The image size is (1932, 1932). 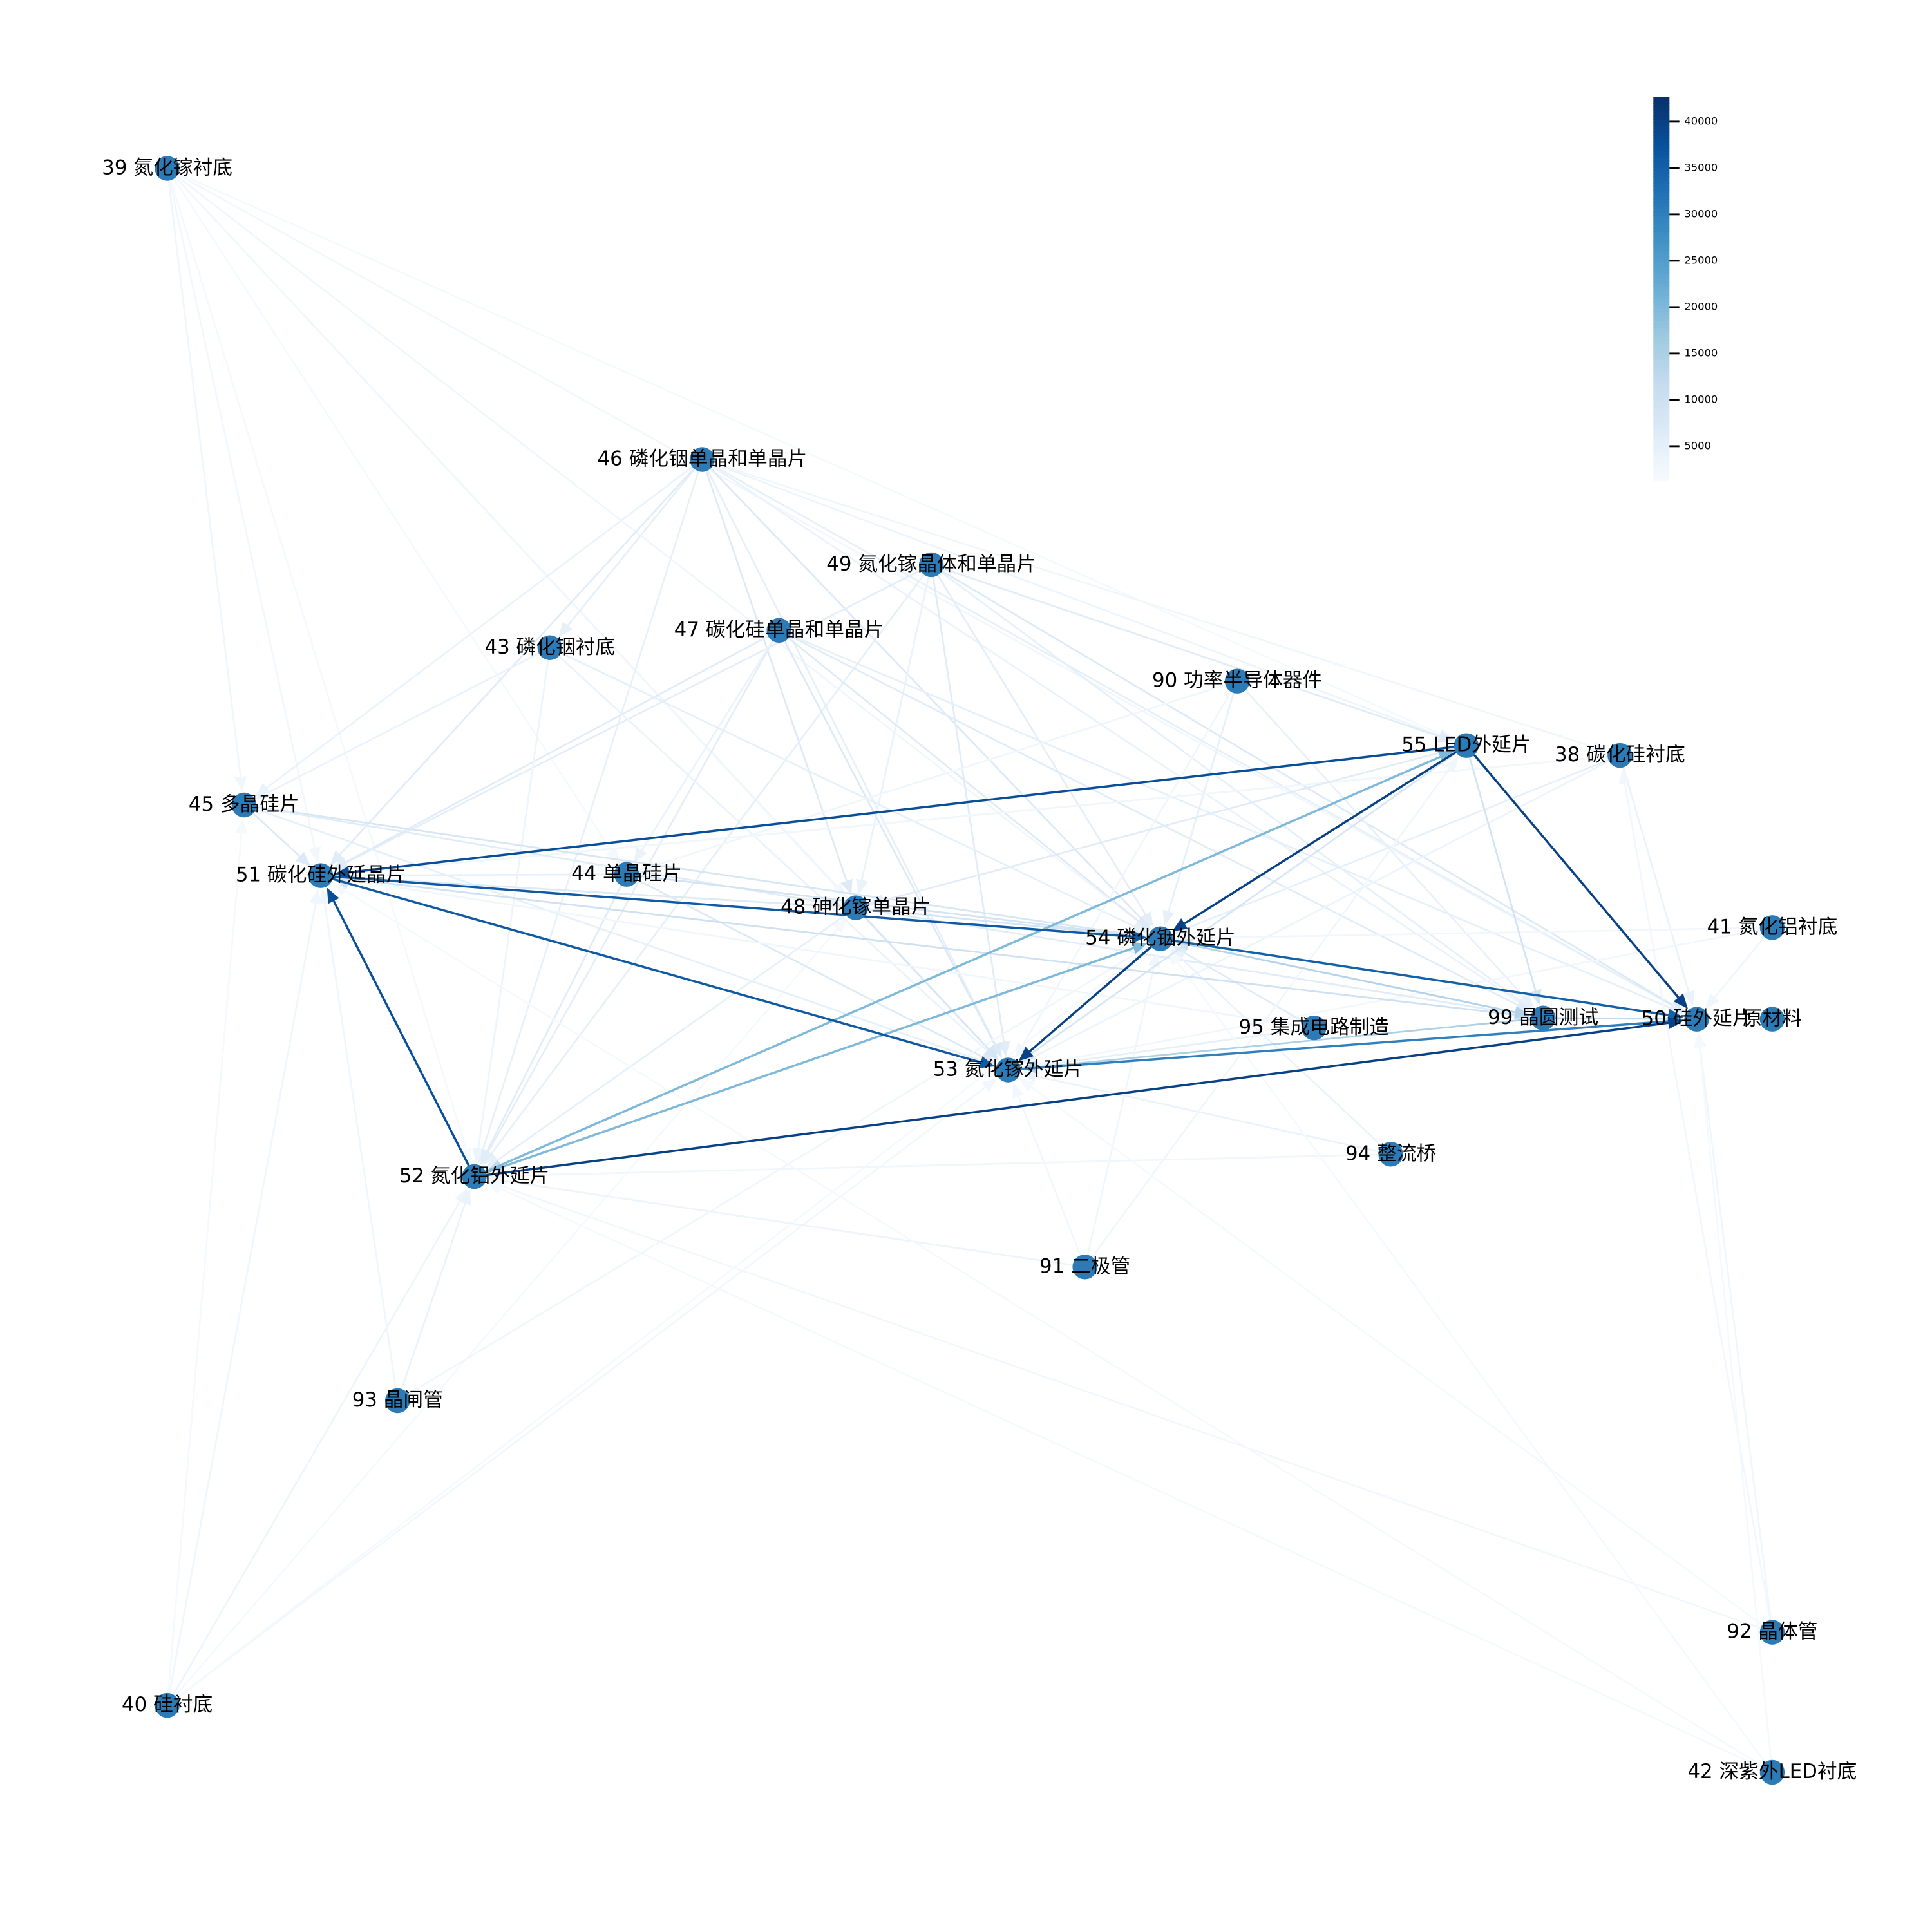 I want to click on node-id: 47, so click(x=686, y=629).